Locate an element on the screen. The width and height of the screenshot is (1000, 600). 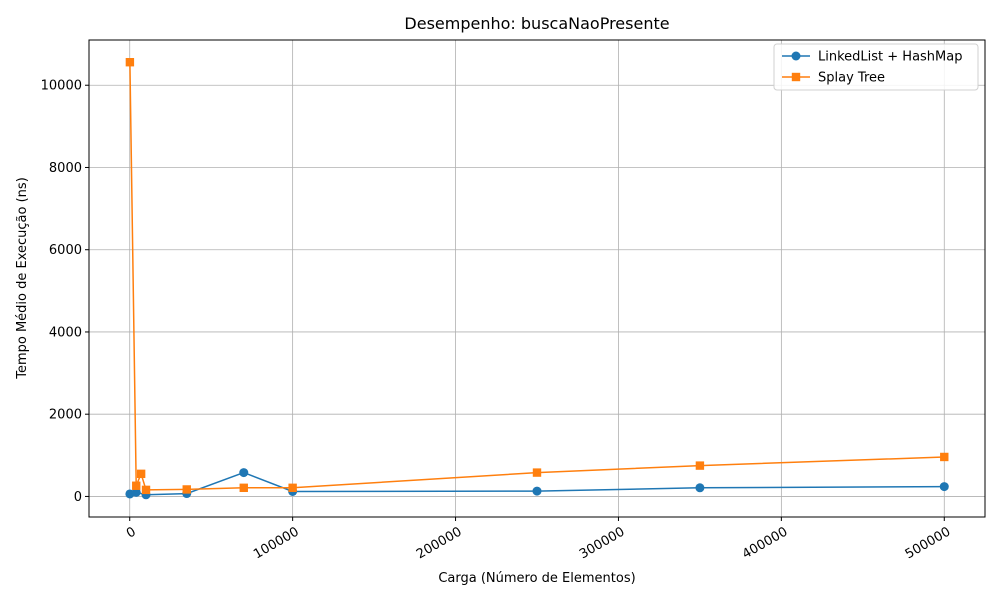
chart-title: Desempenho: buscaNaoPresente is located at coordinates (536, 23).